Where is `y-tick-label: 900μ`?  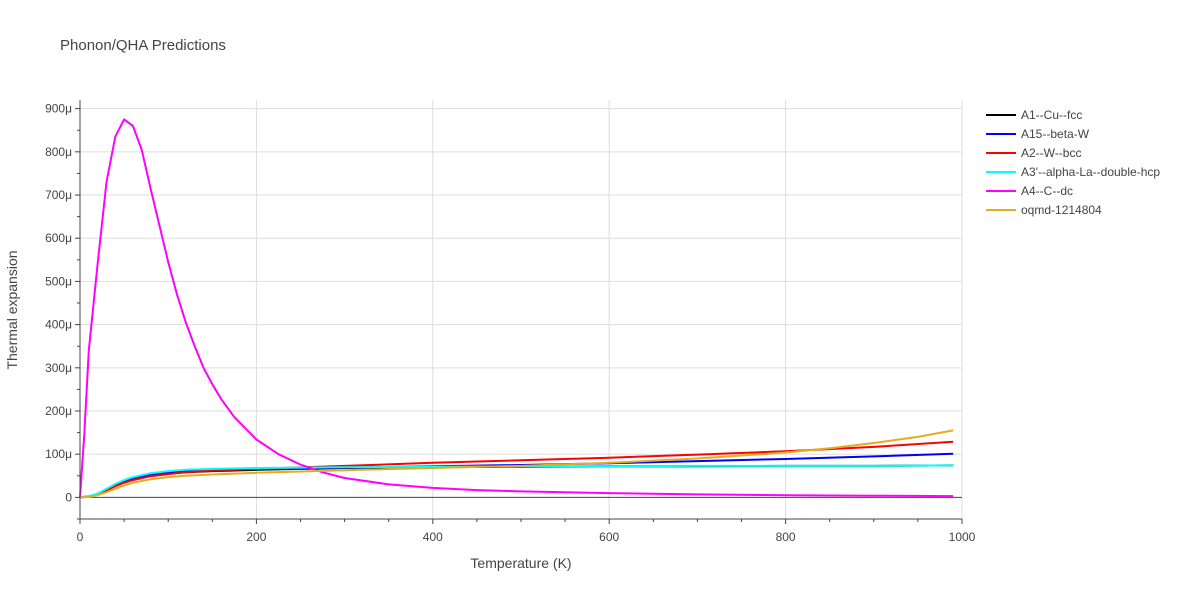
y-tick-label: 900μ is located at coordinates (58, 109).